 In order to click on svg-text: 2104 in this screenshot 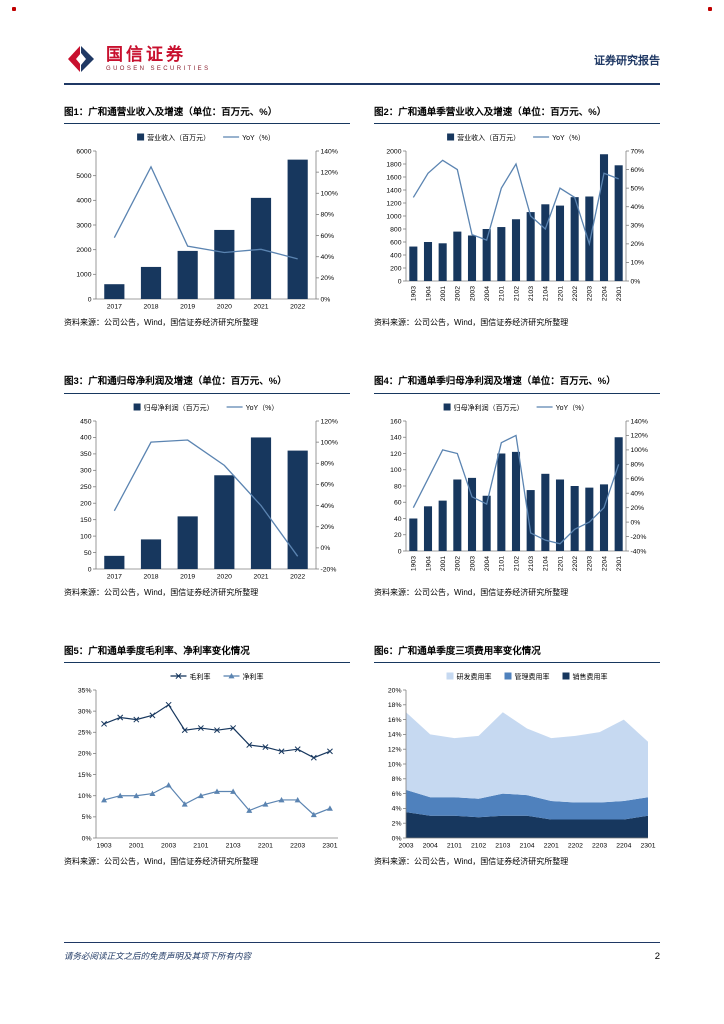, I will do `click(546, 293)`.